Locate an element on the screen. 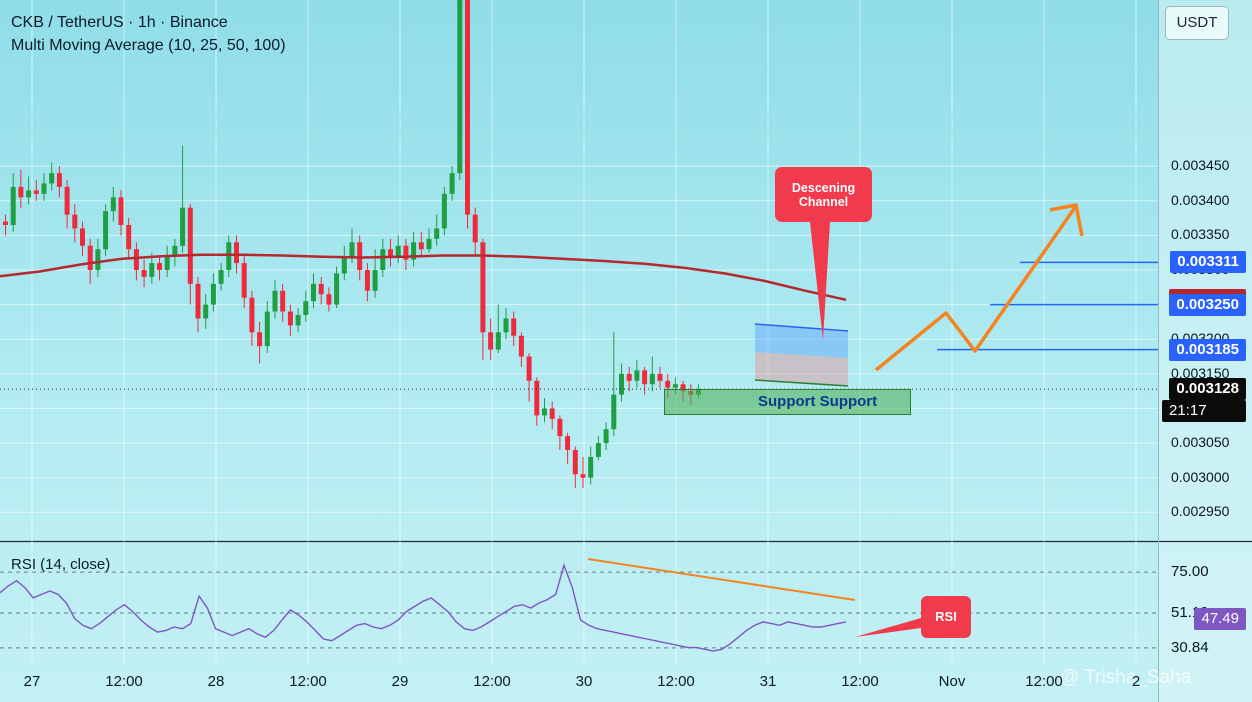  y-tick-label: 0.003150 is located at coordinates (1200, 372).